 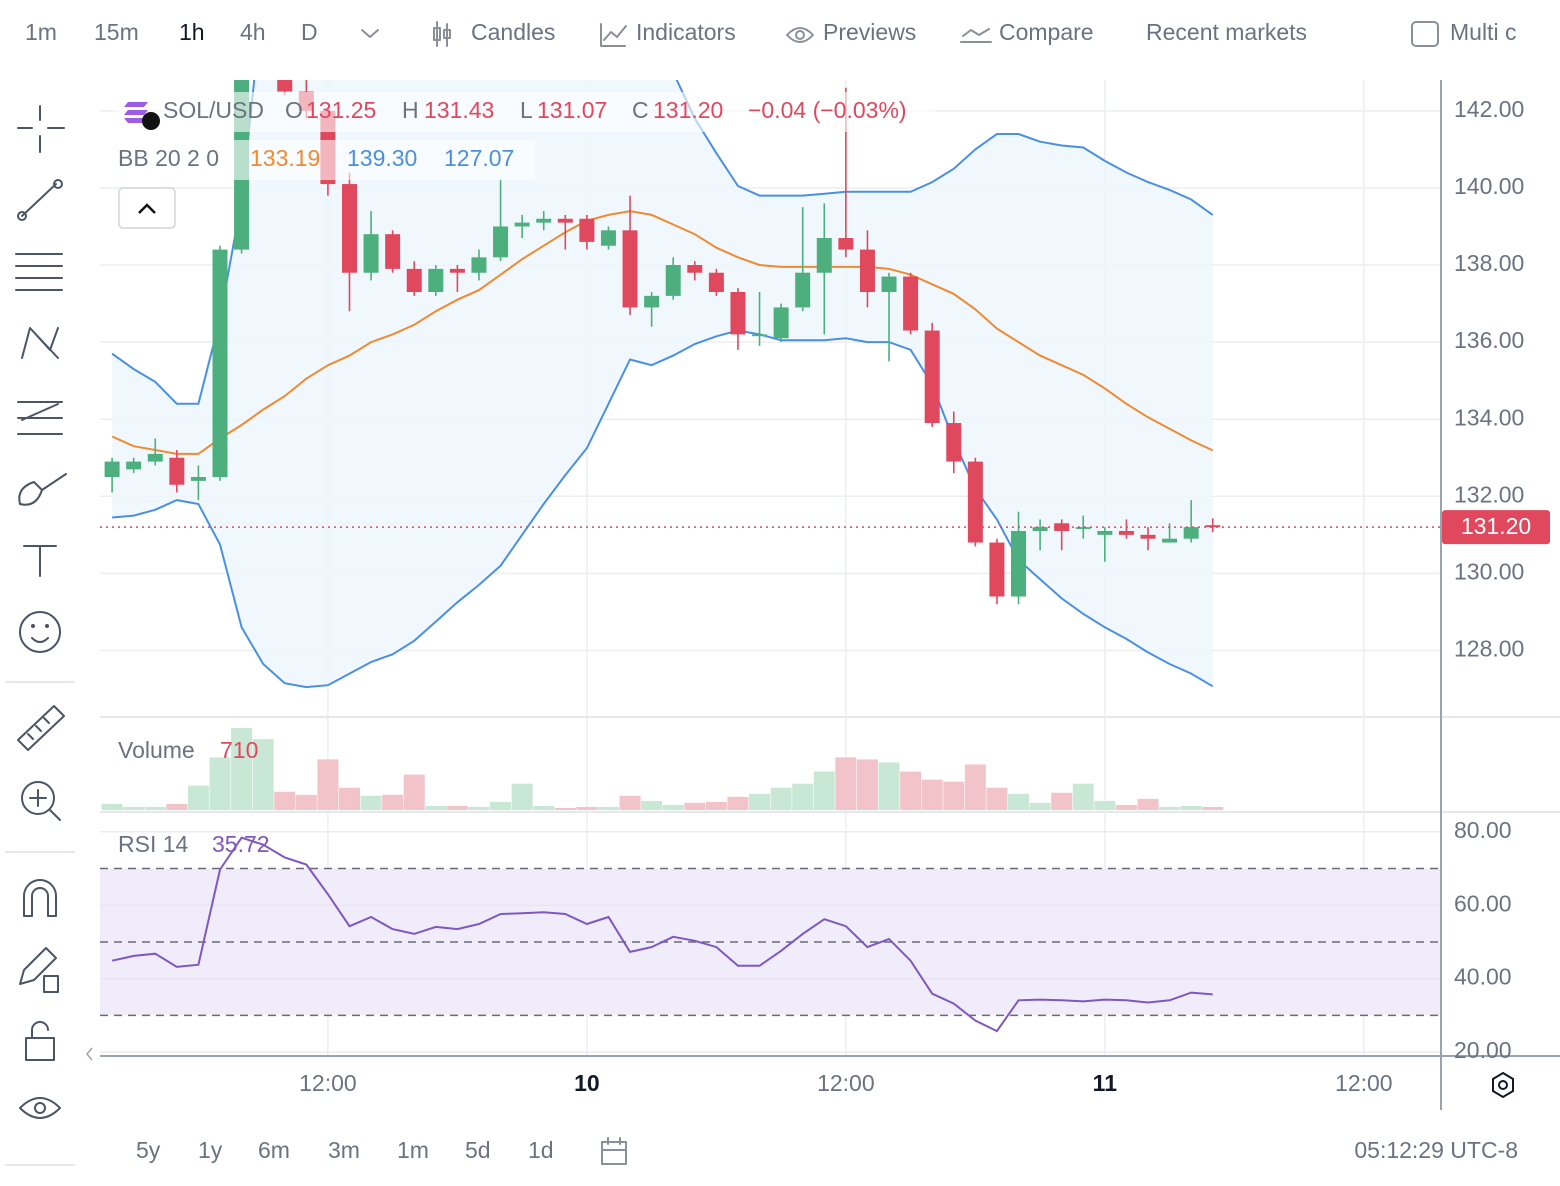 I want to click on lock-tool, so click(x=40, y=1041).